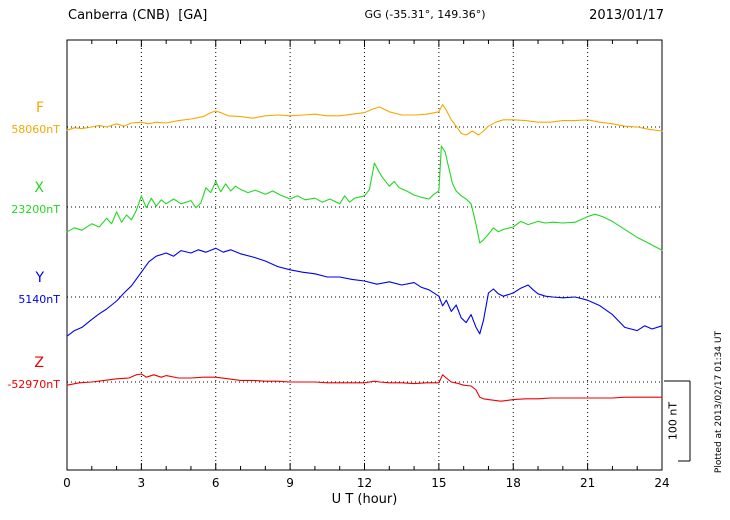 Image resolution: width=730 pixels, height=520 pixels. I want to click on x-tick-label: 9, so click(290, 483).